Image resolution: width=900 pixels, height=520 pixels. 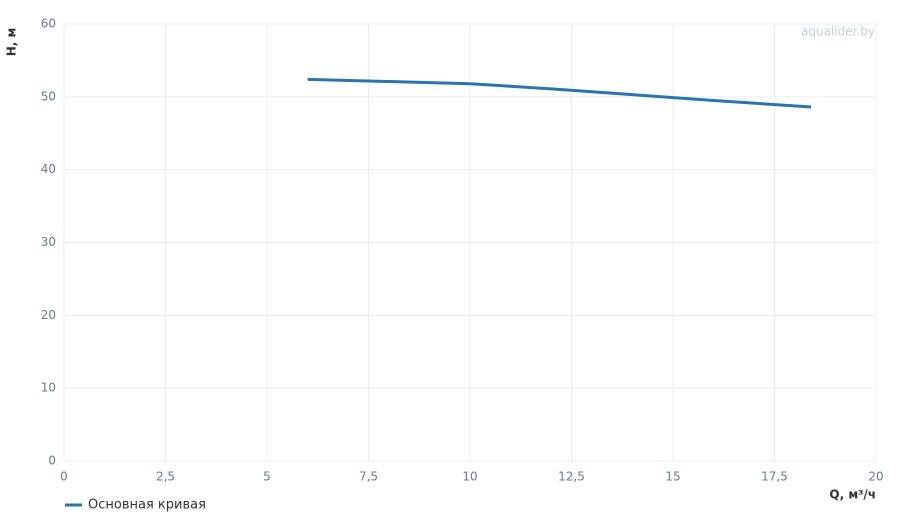 What do you see at coordinates (48, 242) in the screenshot?
I see `y-tick-label: 30` at bounding box center [48, 242].